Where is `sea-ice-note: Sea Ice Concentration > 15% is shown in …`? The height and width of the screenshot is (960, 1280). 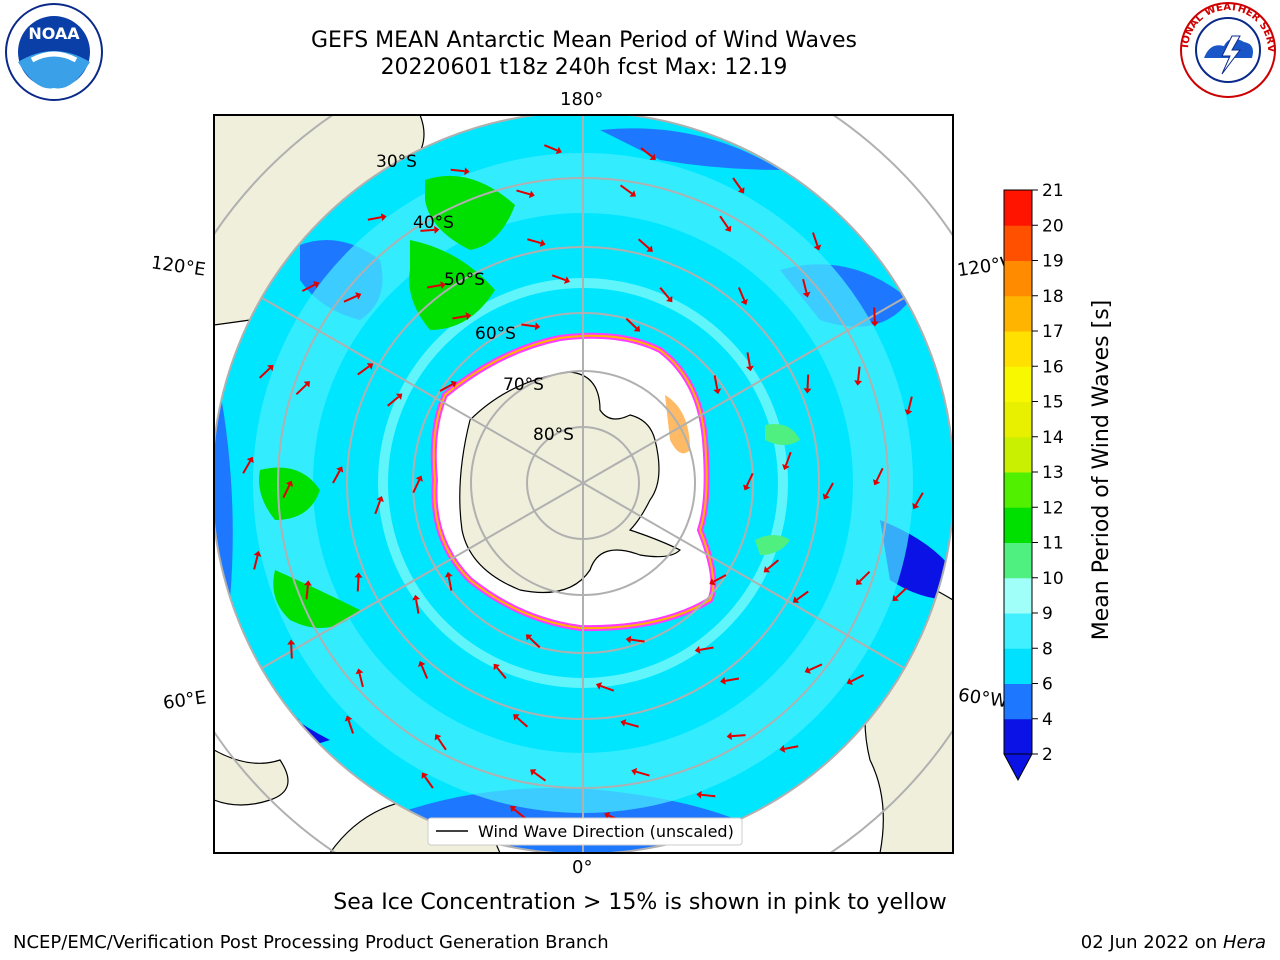 sea-ice-note: Sea Ice Concentration > 15% is shown in … is located at coordinates (640, 902).